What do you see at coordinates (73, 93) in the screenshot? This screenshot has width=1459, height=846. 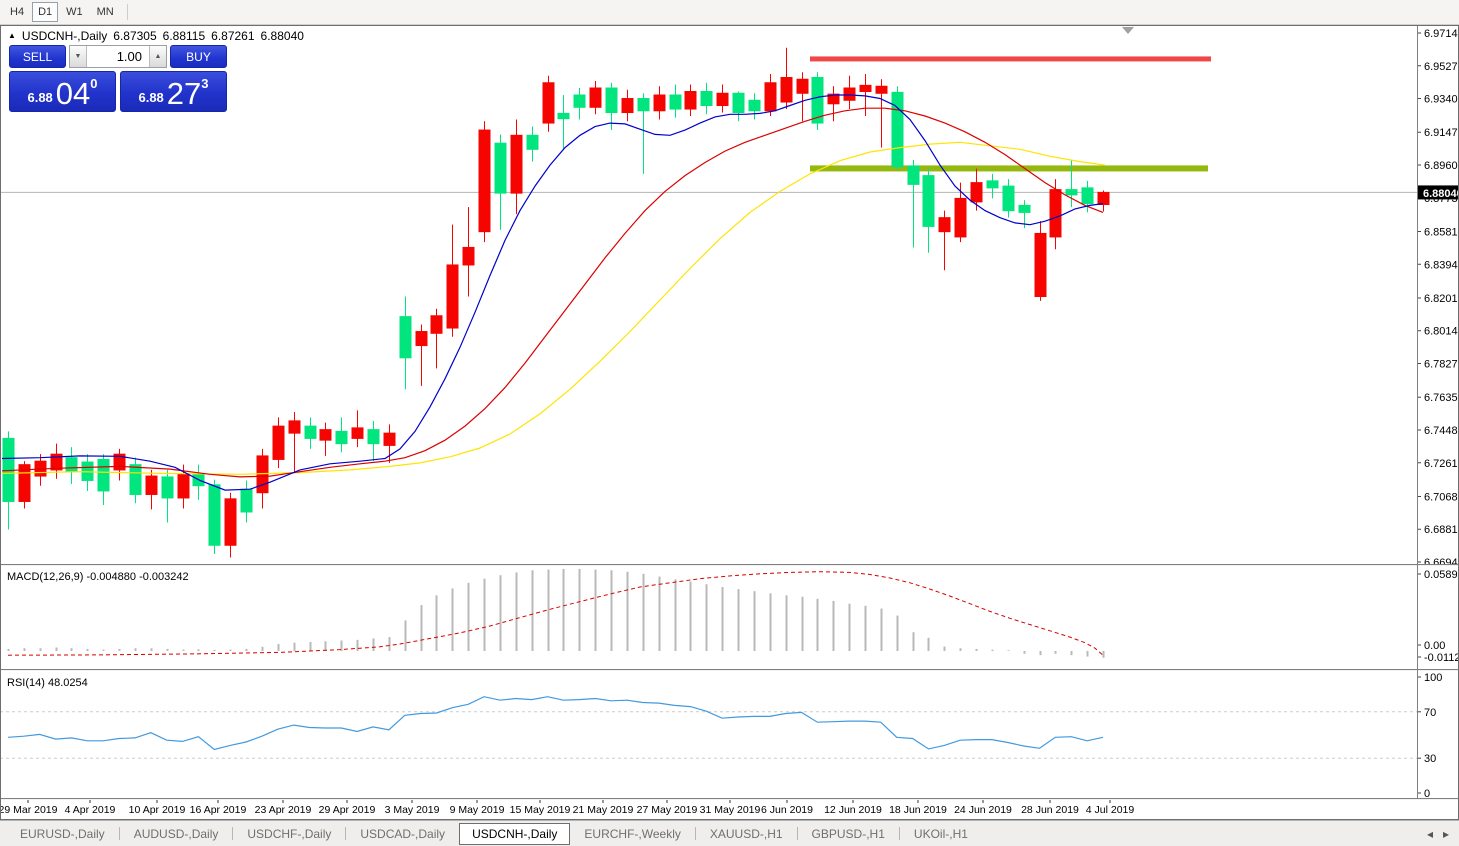 I see `sell-price-pips: 04` at bounding box center [73, 93].